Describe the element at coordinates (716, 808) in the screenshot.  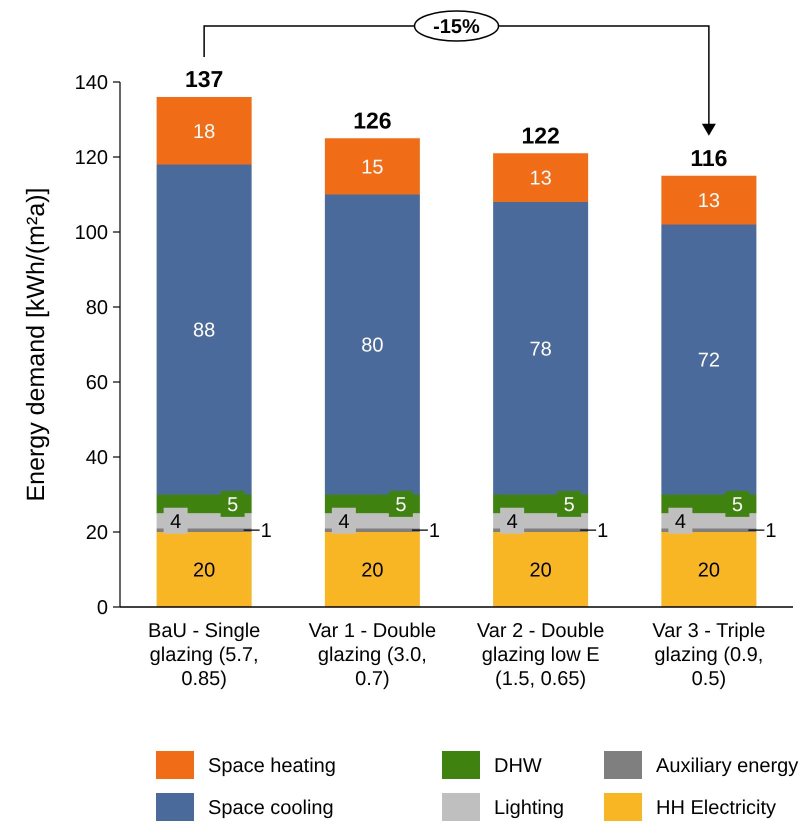
I see `legend-label: HH Electricity` at that location.